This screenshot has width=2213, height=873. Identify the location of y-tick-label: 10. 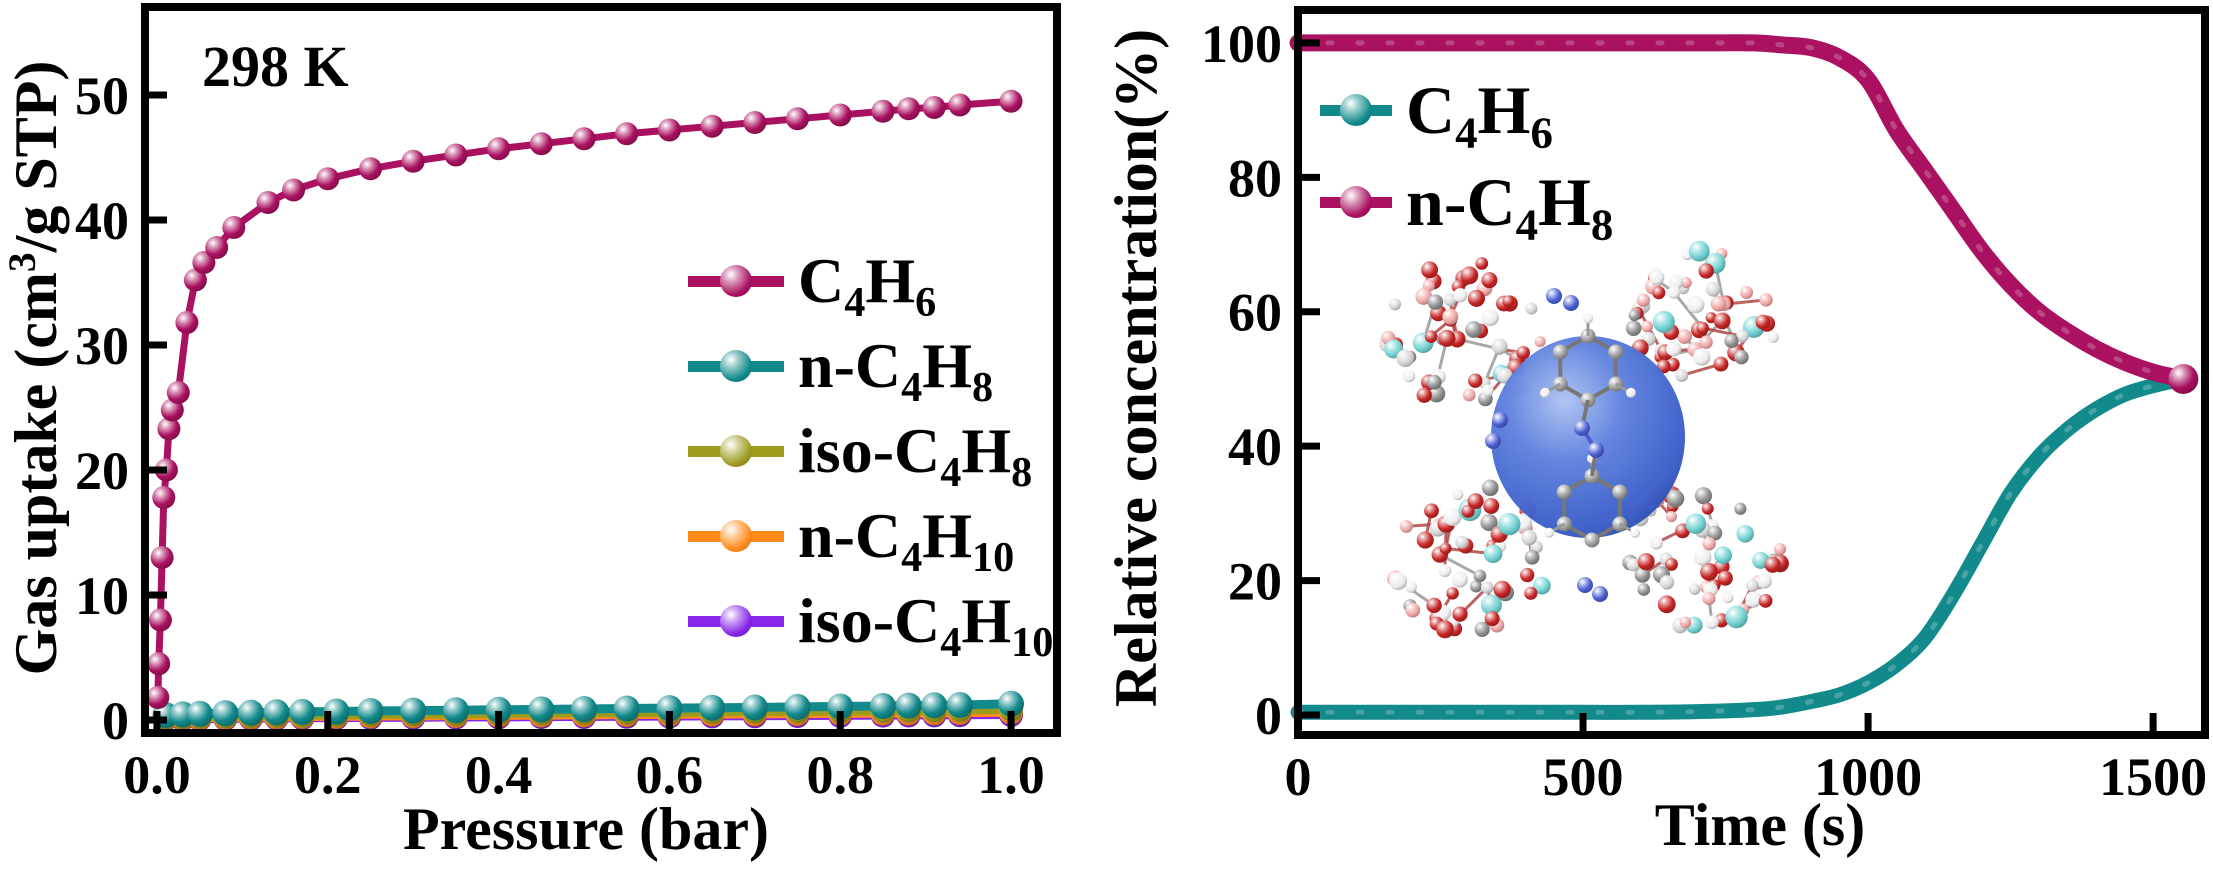
(102, 596).